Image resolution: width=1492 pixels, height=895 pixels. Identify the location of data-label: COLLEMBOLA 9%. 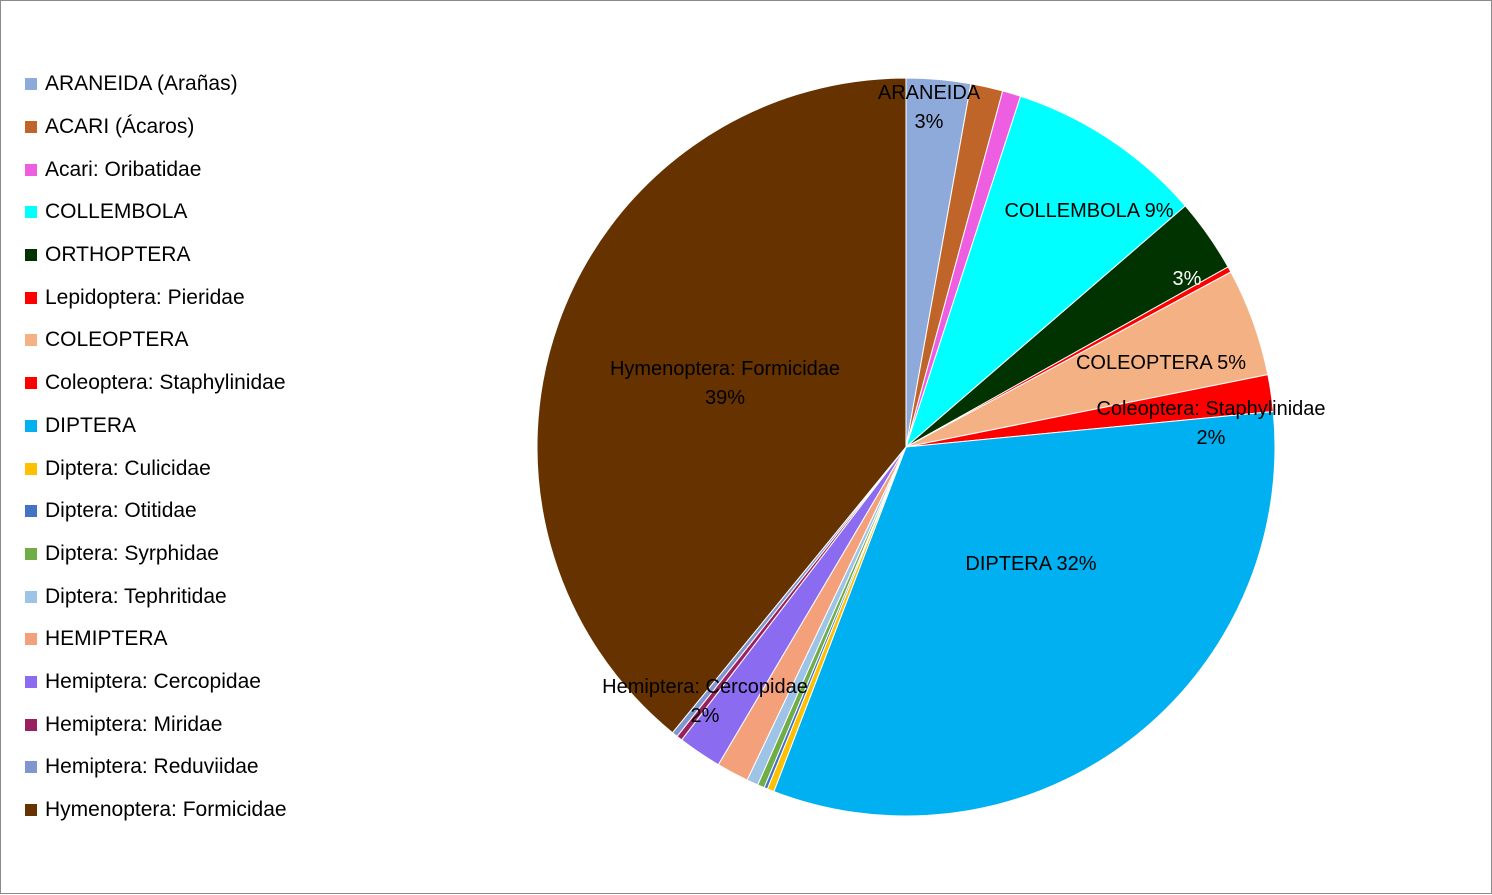
(1089, 211).